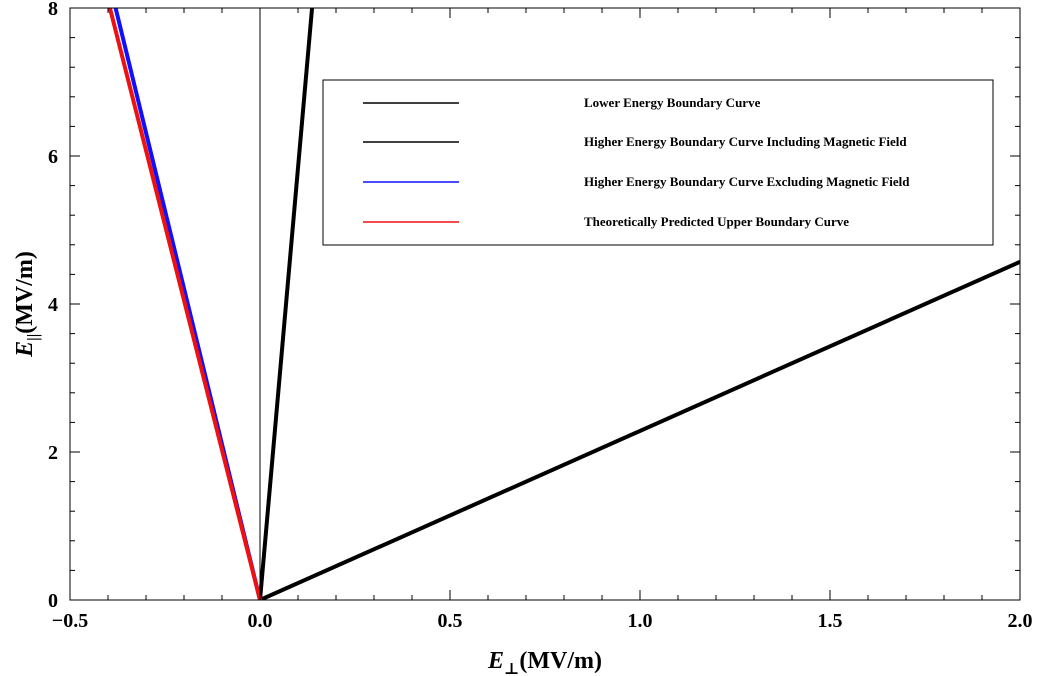  Describe the element at coordinates (184, 304) in the screenshot. I see `series-3-line` at that location.